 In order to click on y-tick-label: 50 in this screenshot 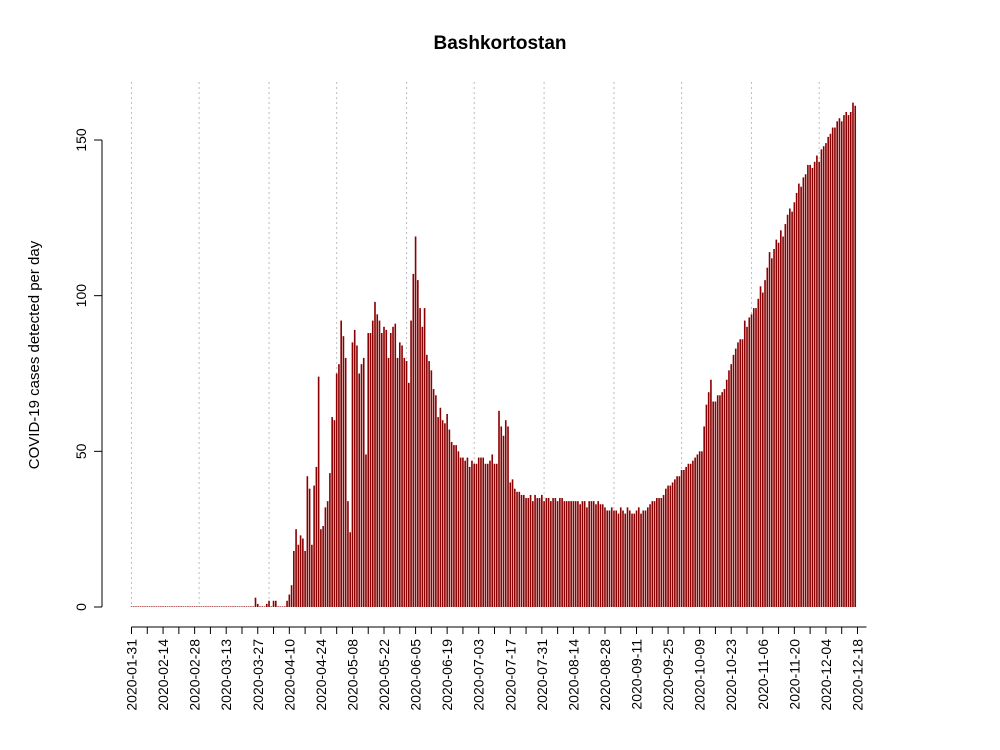, I will do `click(81, 451)`.